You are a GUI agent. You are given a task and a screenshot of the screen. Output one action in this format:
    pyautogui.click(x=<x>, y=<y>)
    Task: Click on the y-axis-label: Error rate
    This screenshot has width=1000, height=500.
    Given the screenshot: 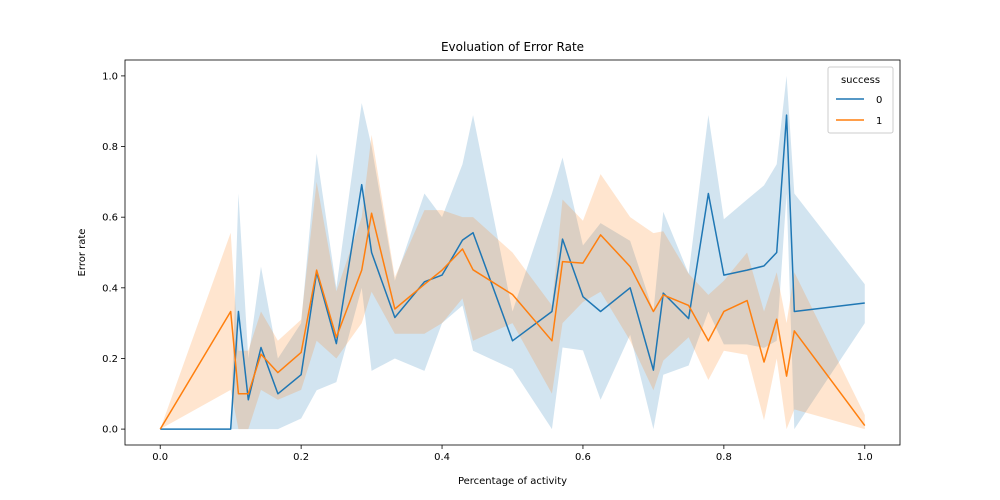 What is the action you would take?
    pyautogui.click(x=82, y=253)
    